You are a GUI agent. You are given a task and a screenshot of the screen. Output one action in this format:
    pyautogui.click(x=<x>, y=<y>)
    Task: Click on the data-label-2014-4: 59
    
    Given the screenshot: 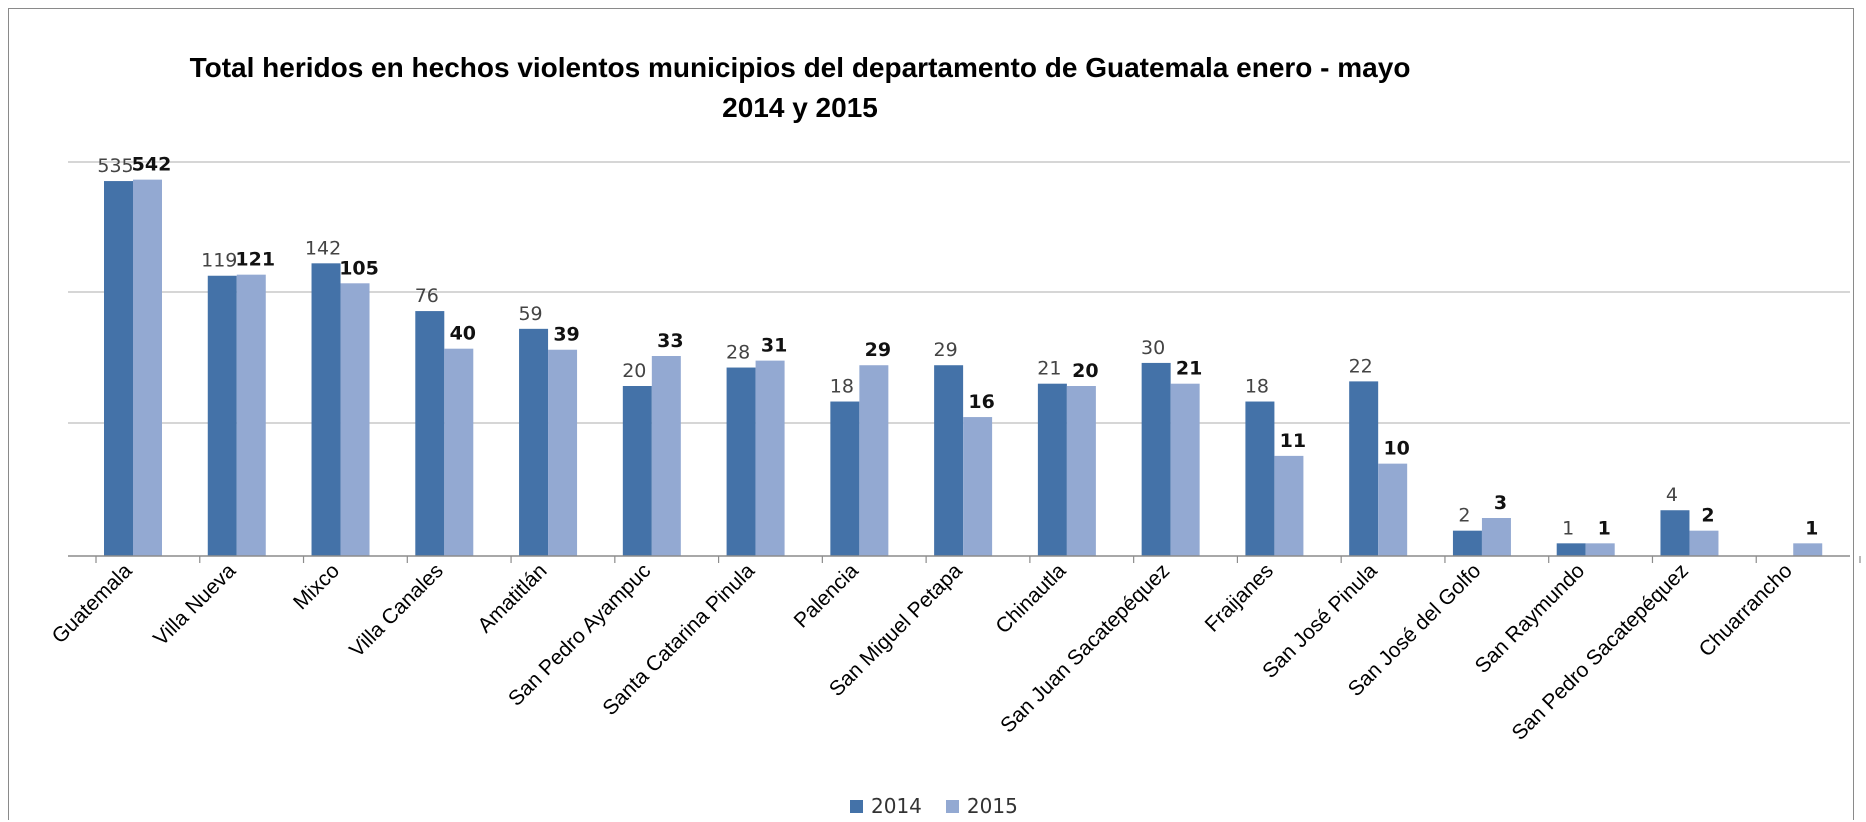 What is the action you would take?
    pyautogui.click(x=530, y=314)
    